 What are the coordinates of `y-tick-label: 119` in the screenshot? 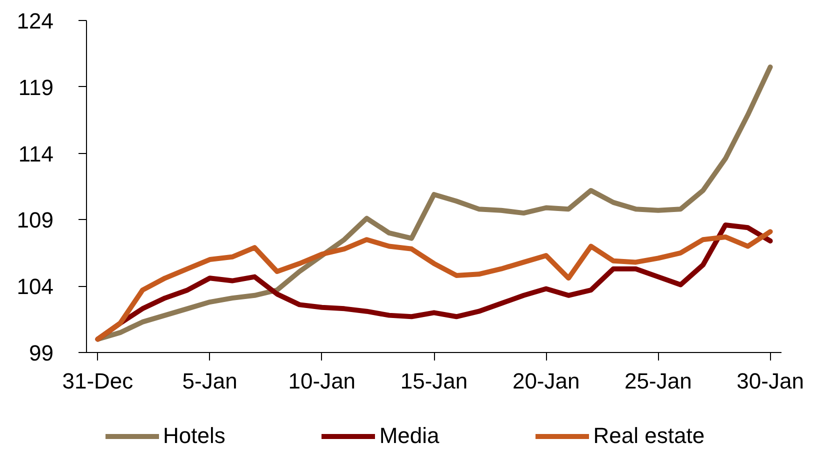 It's located at (36, 87).